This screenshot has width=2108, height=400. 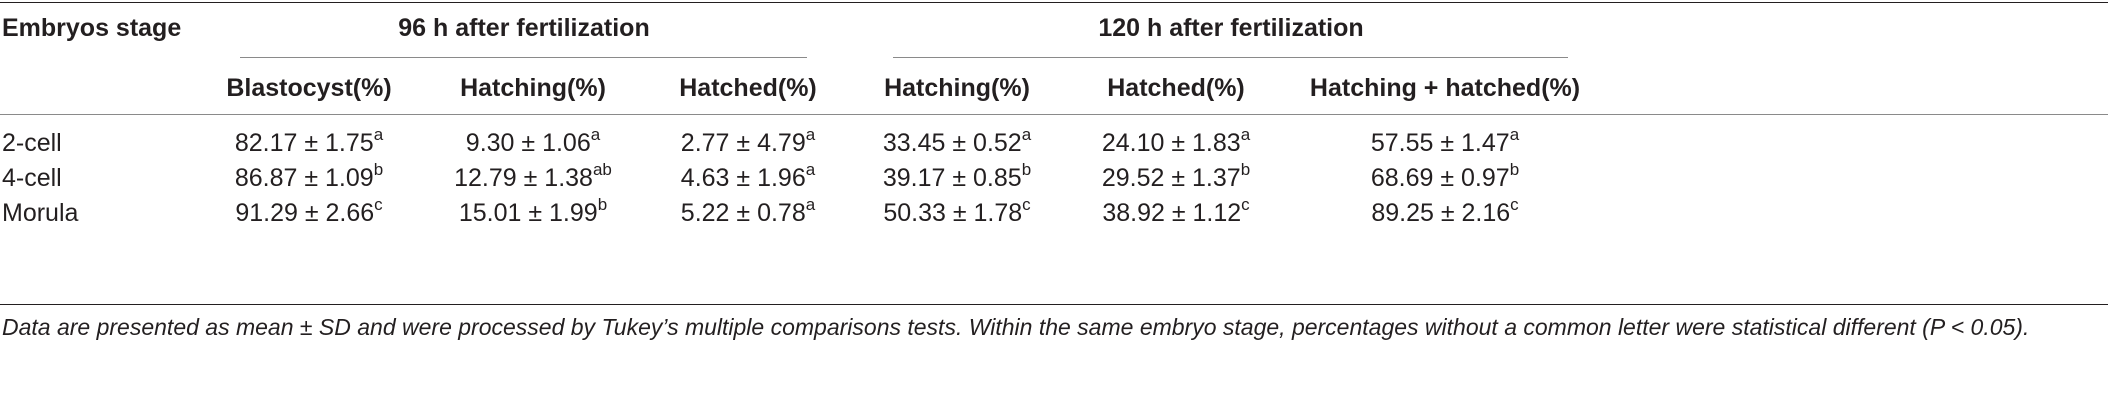 I want to click on cell-value: 82.17 ± 1.75, so click(x=304, y=143).